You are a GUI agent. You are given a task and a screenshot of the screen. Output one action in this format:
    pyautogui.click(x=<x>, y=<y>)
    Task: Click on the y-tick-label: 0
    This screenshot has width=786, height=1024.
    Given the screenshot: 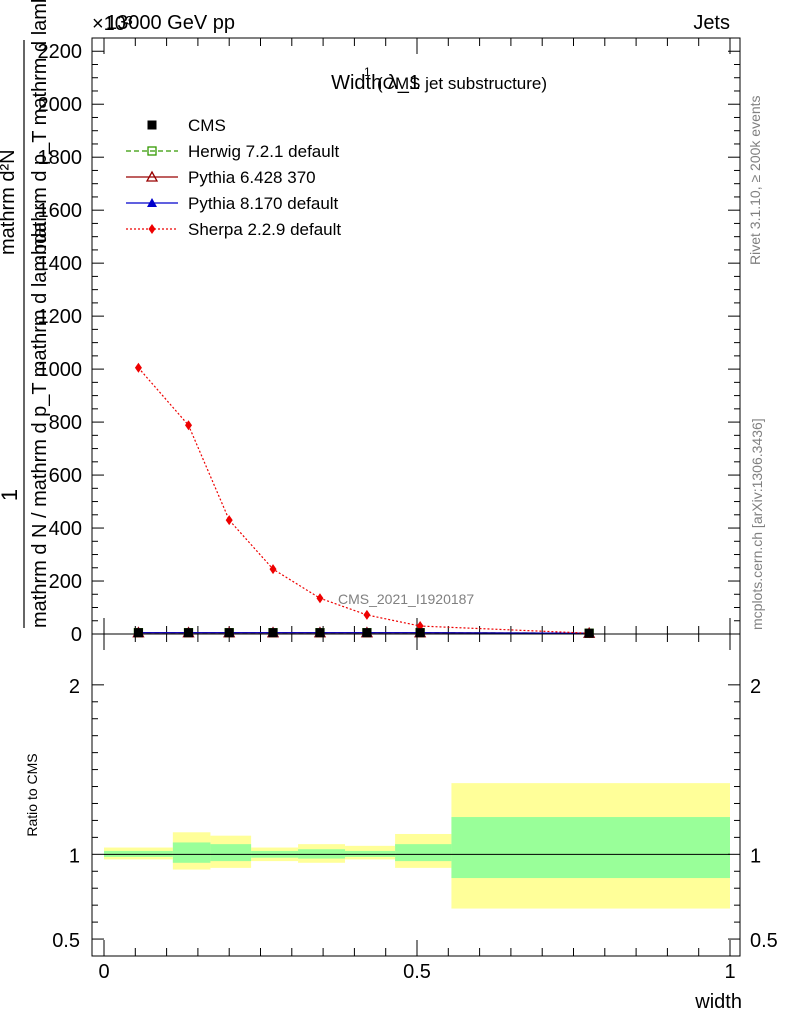 What is the action you would take?
    pyautogui.click(x=76, y=635)
    